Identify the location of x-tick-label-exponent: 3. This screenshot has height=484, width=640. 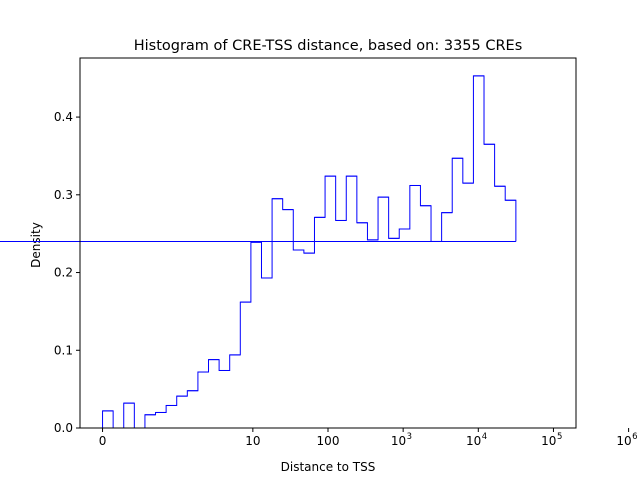
(409, 437).